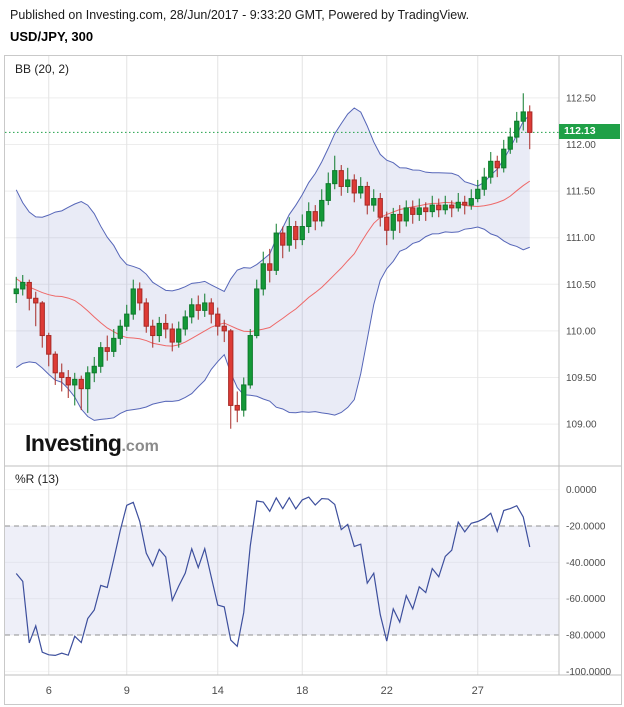  What do you see at coordinates (49, 691) in the screenshot?
I see `time-tick-label: 6` at bounding box center [49, 691].